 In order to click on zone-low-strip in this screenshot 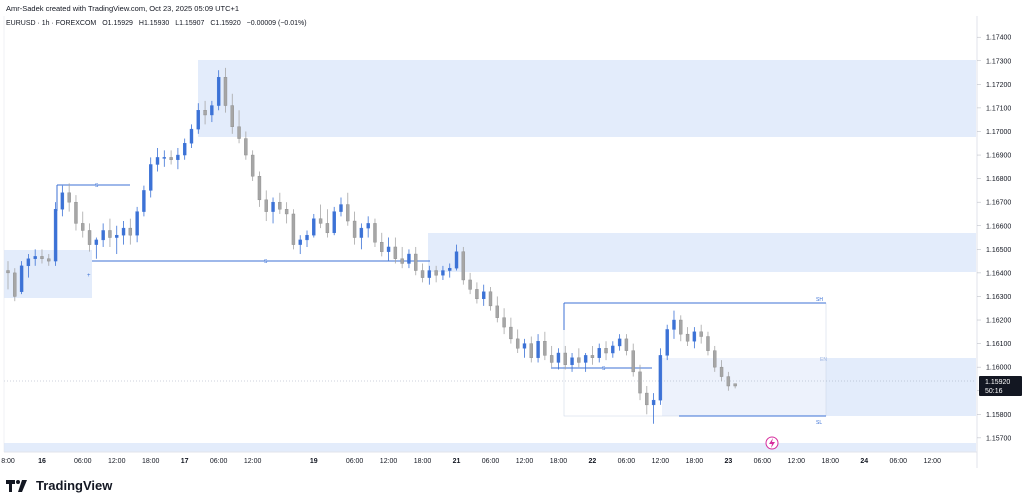, I will do `click(490, 447)`.